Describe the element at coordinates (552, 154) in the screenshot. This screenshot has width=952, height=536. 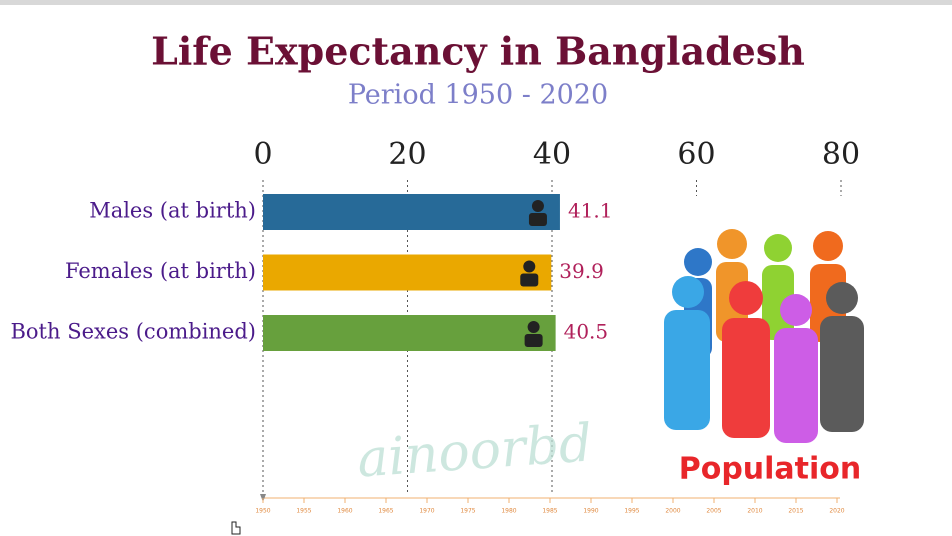
I see `x-tick-label: 40` at that location.